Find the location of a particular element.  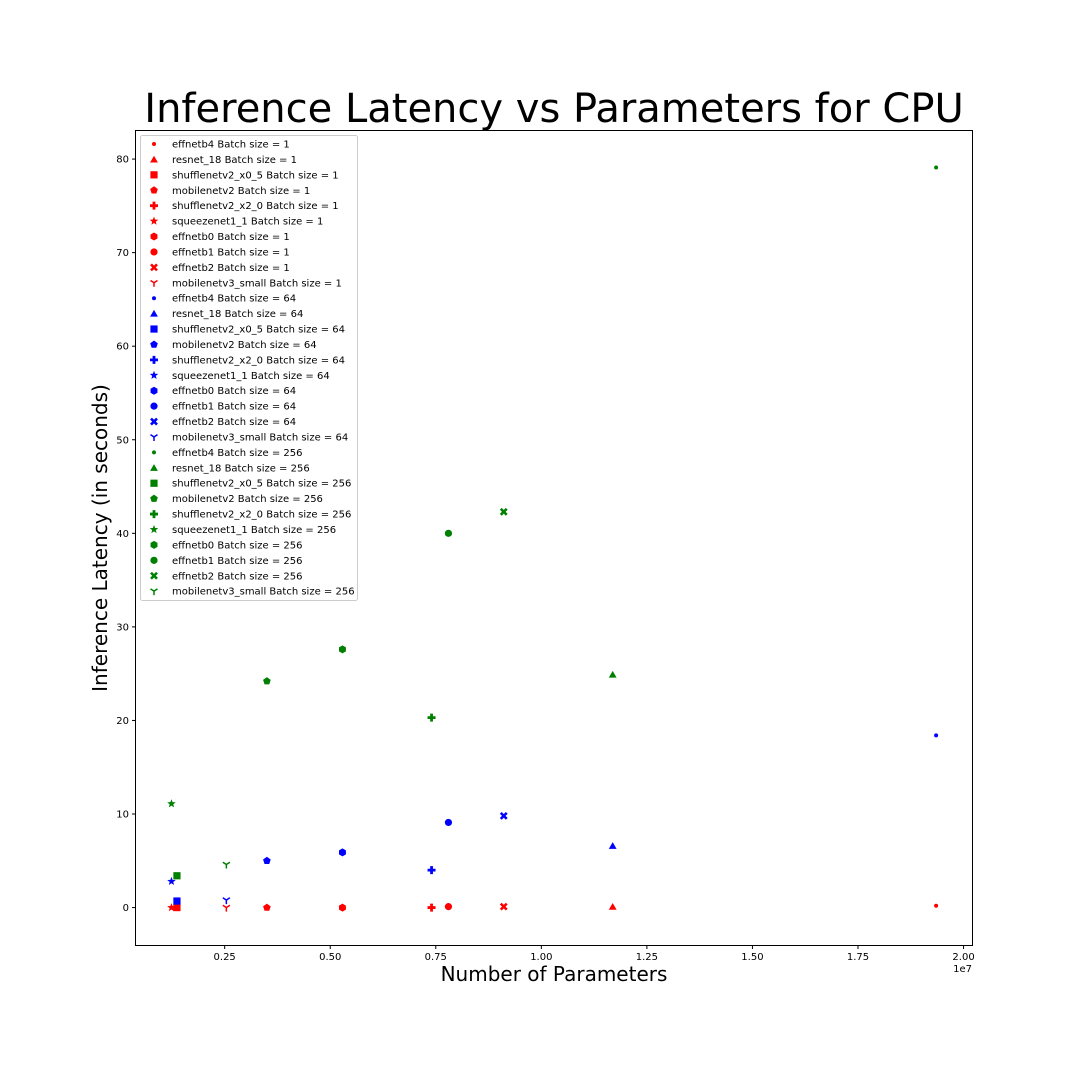

legend-label: mobilenetv2 Batch size = 256 is located at coordinates (247, 499).